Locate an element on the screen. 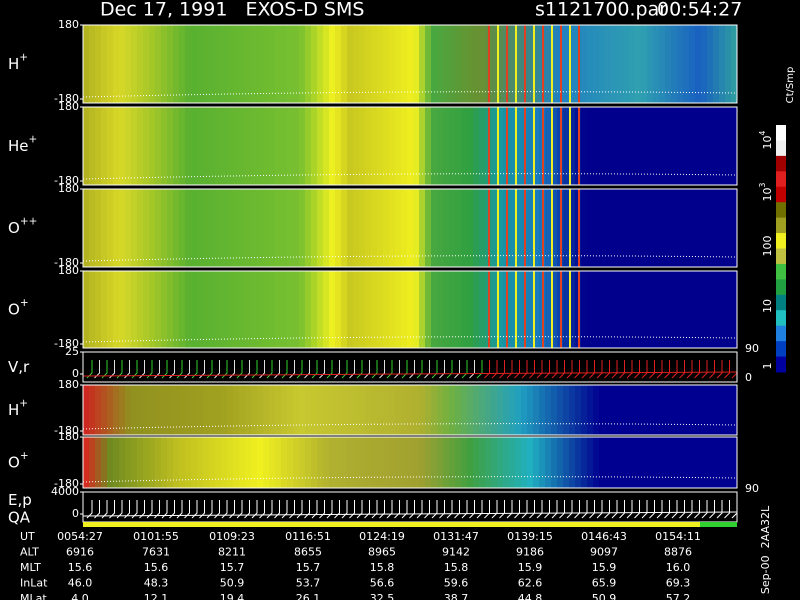 The width and height of the screenshot is (800, 600). table-cell: 26.1 is located at coordinates (308, 596).